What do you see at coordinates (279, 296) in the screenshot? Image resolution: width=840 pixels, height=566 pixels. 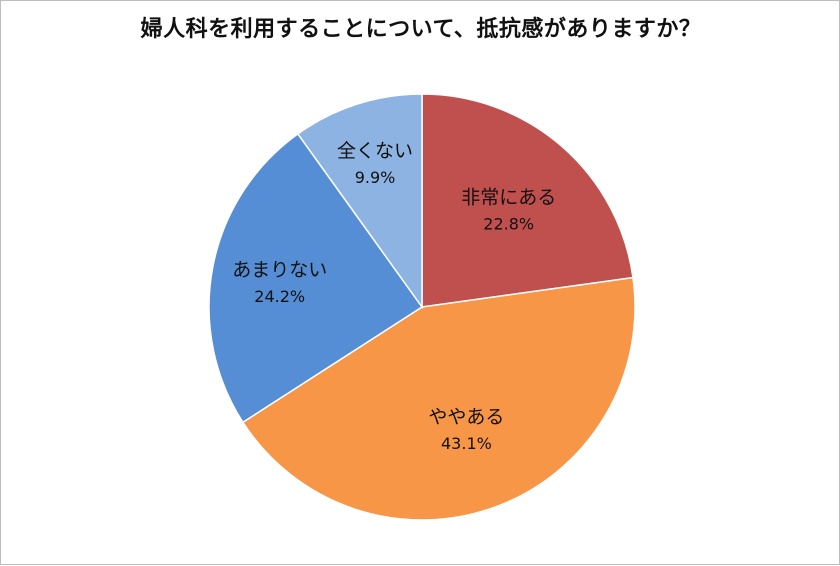 I see `slice-value-3: 24.2%` at bounding box center [279, 296].